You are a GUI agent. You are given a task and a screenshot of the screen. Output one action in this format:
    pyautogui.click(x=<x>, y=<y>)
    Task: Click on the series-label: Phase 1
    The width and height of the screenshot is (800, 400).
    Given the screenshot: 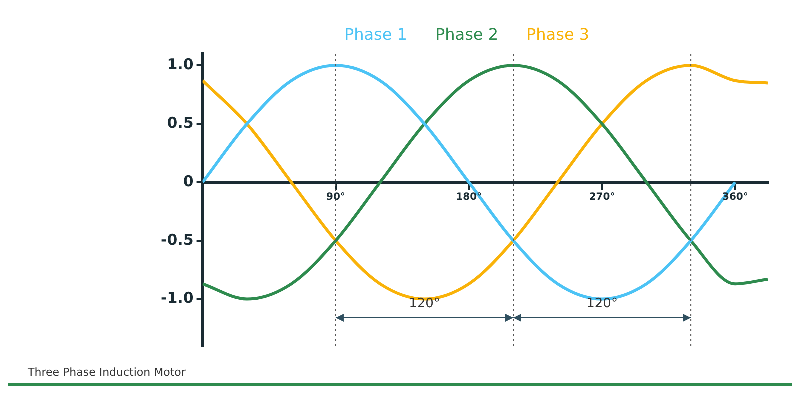 What is the action you would take?
    pyautogui.click(x=376, y=34)
    